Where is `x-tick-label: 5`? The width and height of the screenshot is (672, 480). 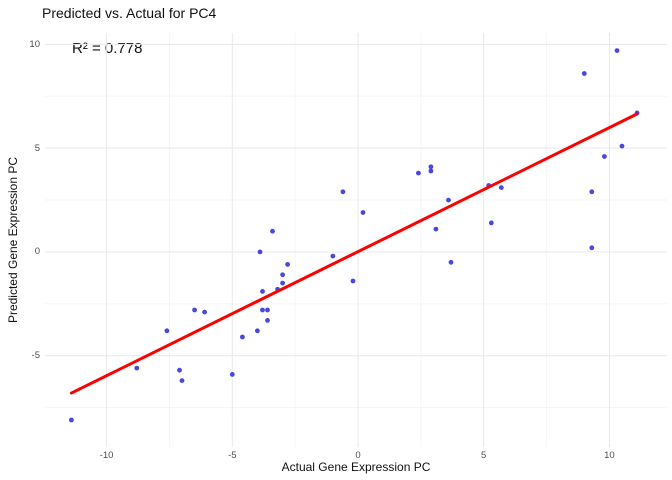 x-tick-label: 5 is located at coordinates (484, 455).